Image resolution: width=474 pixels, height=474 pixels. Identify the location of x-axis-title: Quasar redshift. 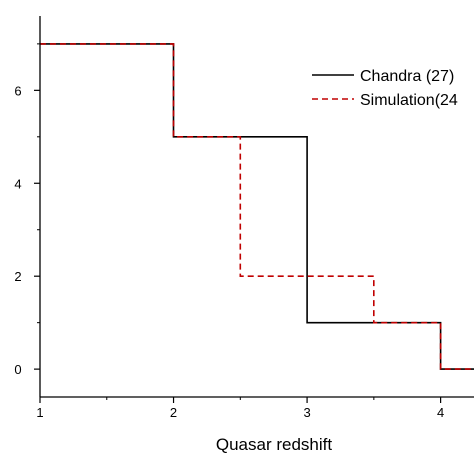
(274, 444).